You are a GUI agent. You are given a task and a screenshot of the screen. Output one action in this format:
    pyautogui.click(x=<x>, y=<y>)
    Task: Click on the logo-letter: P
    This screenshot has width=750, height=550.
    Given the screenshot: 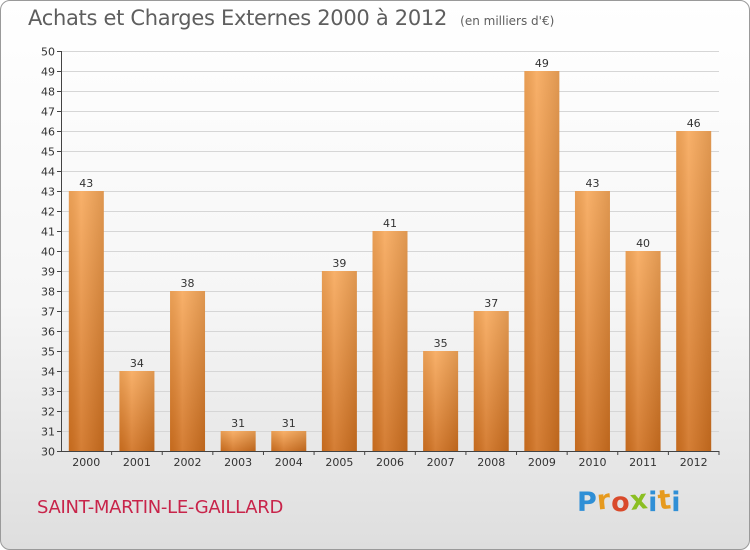 What is the action you would take?
    pyautogui.click(x=587, y=502)
    